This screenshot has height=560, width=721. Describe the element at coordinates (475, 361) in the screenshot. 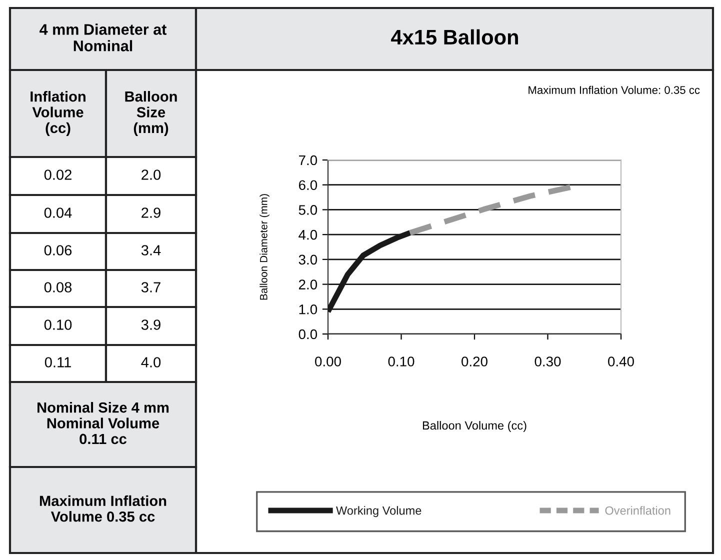

I see `x-tick-label: 0.20` at that location.